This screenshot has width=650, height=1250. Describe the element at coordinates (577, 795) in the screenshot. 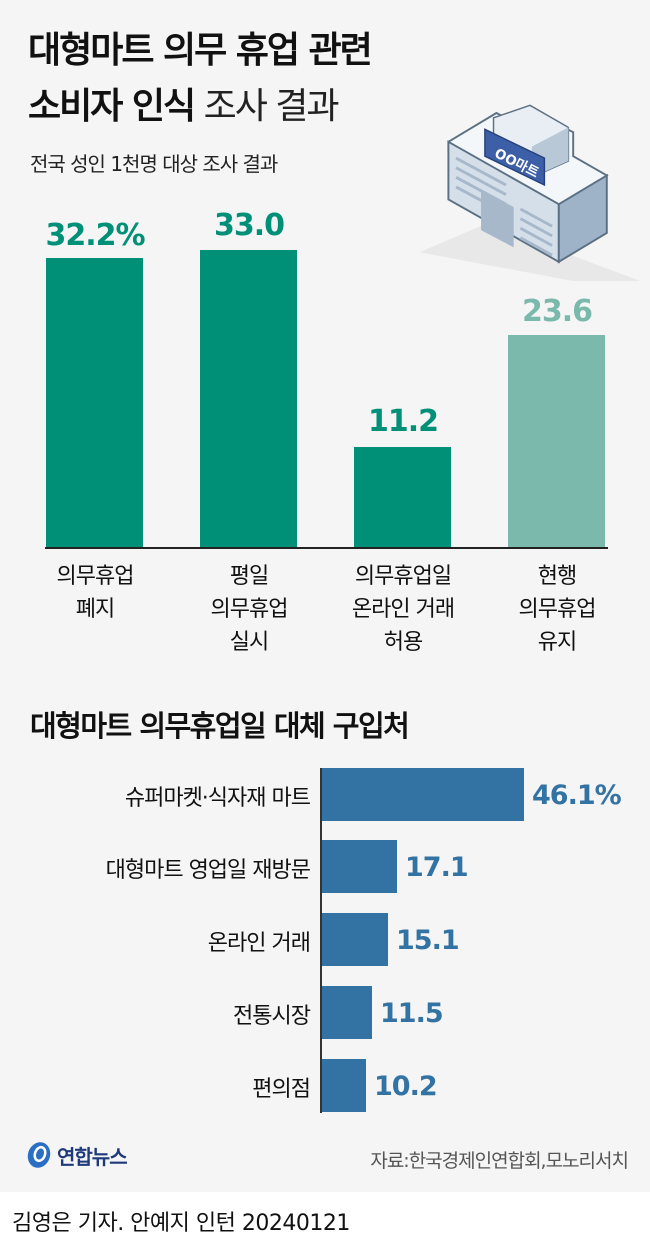

I see `hbar-value-1: 46.1%` at that location.